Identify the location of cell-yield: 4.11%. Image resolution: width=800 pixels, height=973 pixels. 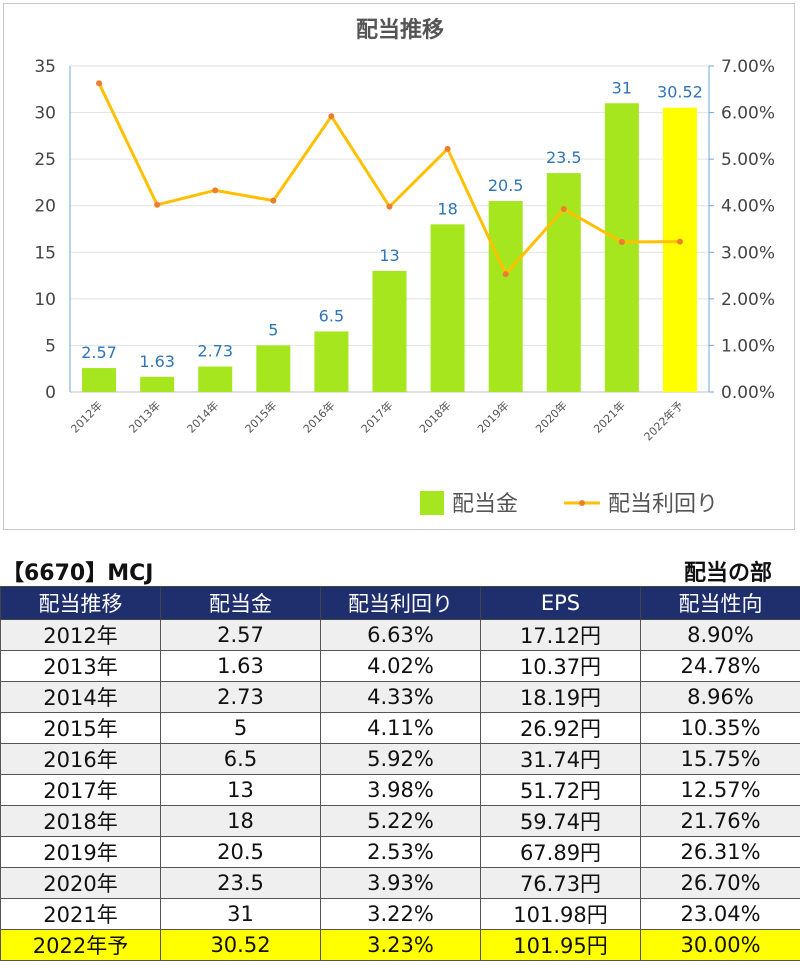
(400, 728).